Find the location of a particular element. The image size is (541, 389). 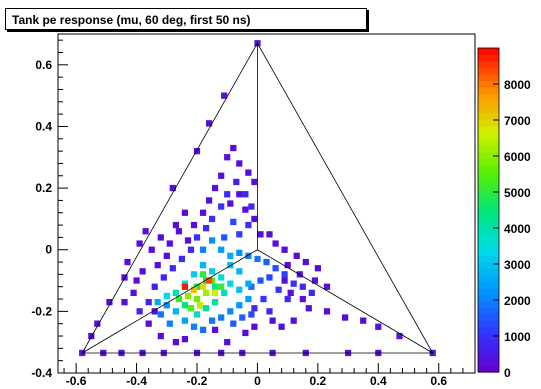

x-tick-label: 0 is located at coordinates (257, 381).